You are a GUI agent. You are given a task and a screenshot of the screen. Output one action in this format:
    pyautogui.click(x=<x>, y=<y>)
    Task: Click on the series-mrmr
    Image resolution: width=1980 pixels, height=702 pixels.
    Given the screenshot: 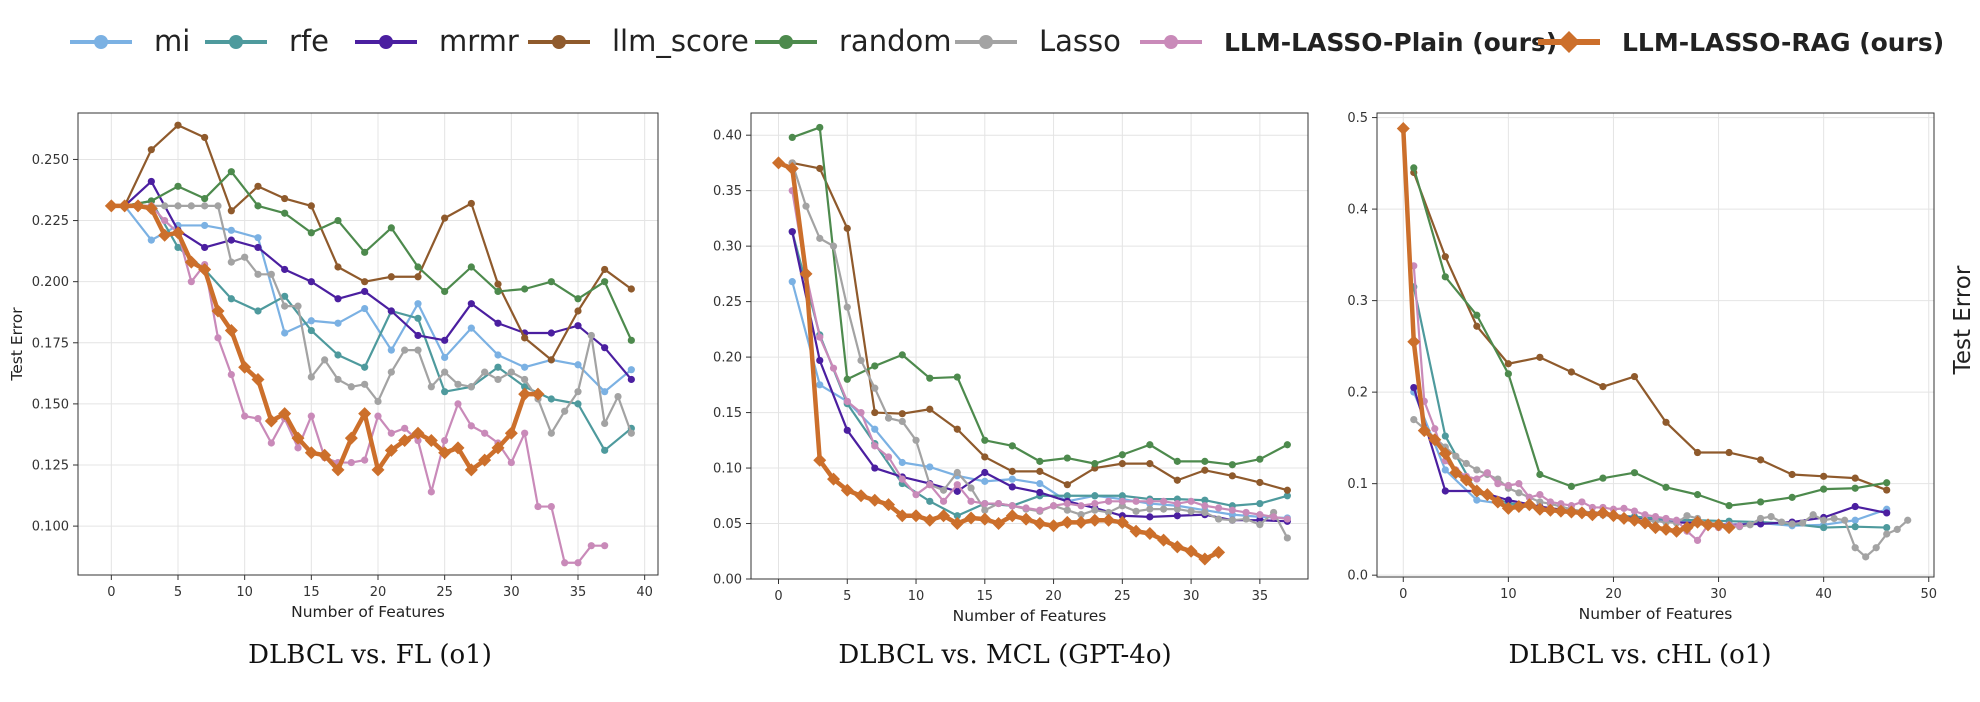 What is the action you would take?
    pyautogui.click(x=1650, y=456)
    